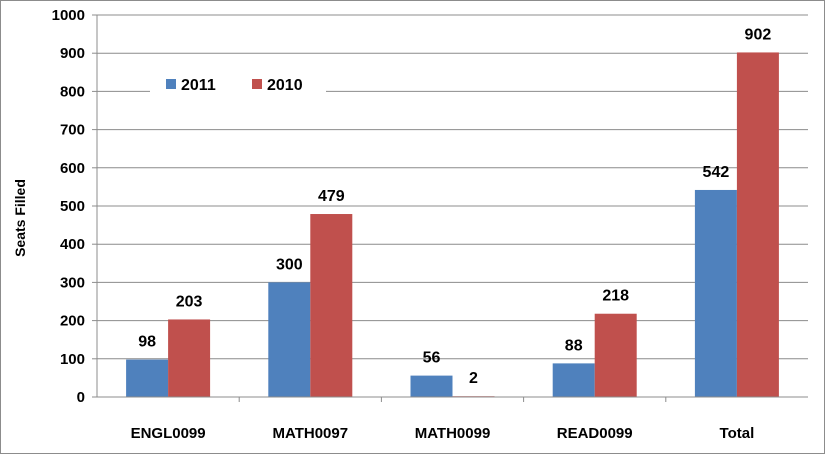 Image resolution: width=825 pixels, height=454 pixels. Describe the element at coordinates (81, 397) in the screenshot. I see `y-tick-label: 0` at that location.